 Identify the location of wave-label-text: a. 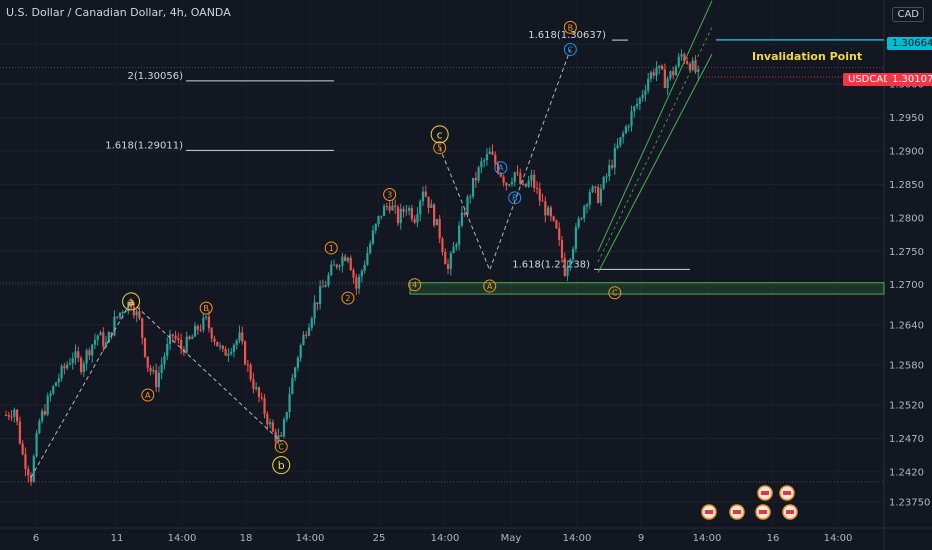
(131, 301).